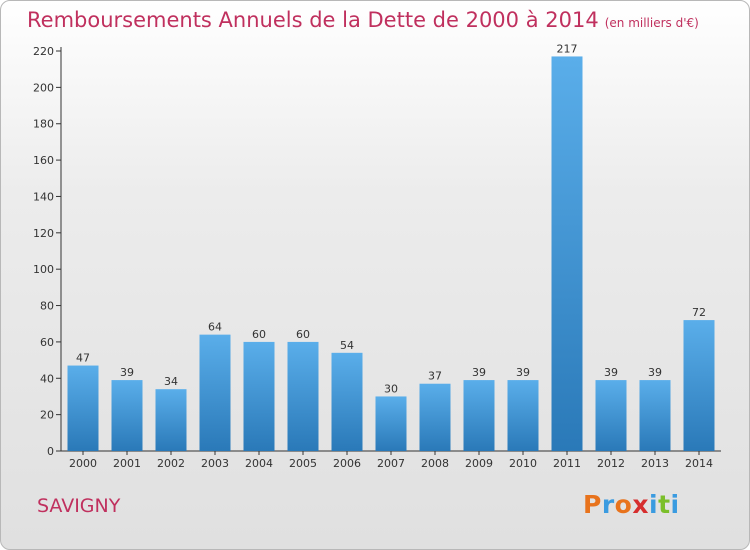 The width and height of the screenshot is (750, 550). Describe the element at coordinates (611, 463) in the screenshot. I see `x-tick-label: 2012` at that location.